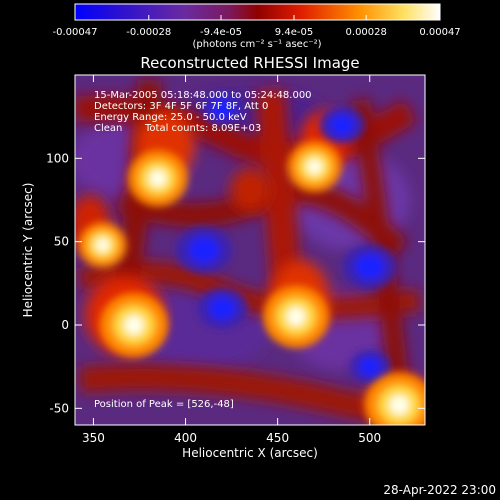  I want to click on y-axis-label: Heliocentric Y (arcsec), so click(28, 250).